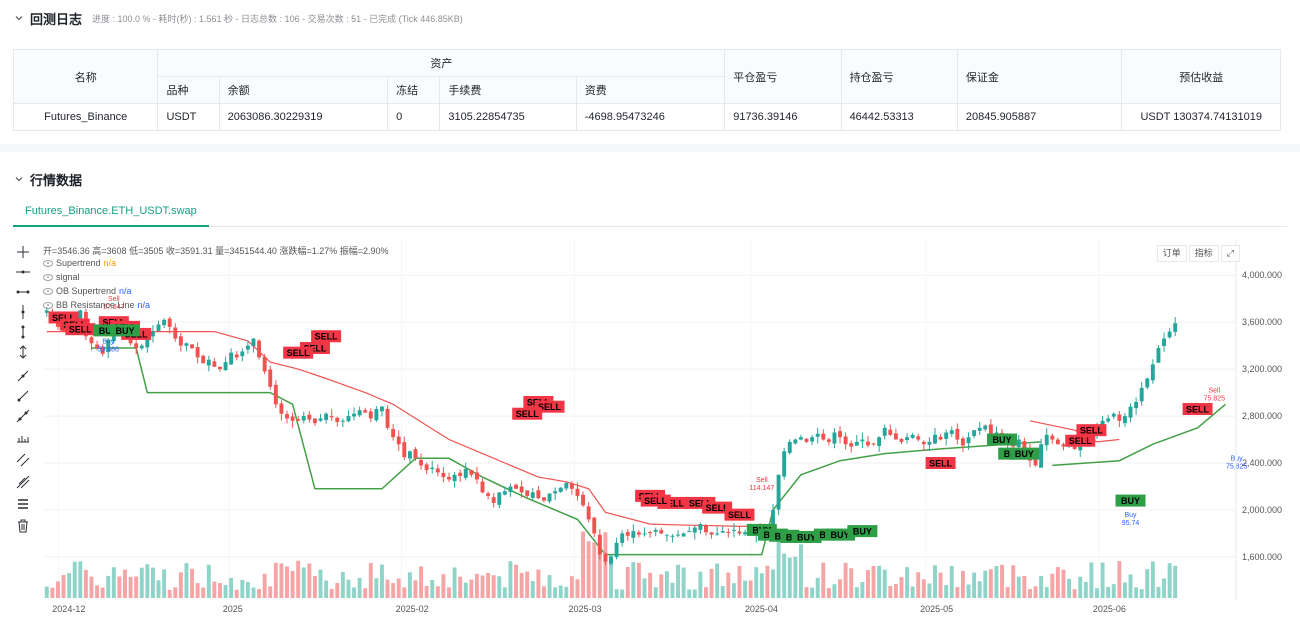 This screenshot has width=1300, height=633. What do you see at coordinates (647, 90) in the screenshot?
I see `table-subheader-row: 品种 余额 冻结 手续费 资费` at bounding box center [647, 90].